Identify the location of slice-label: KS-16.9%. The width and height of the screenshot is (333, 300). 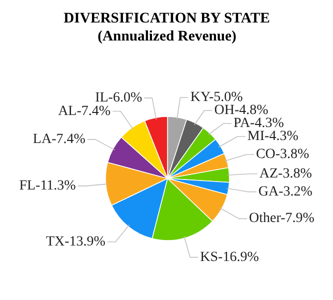
(230, 257).